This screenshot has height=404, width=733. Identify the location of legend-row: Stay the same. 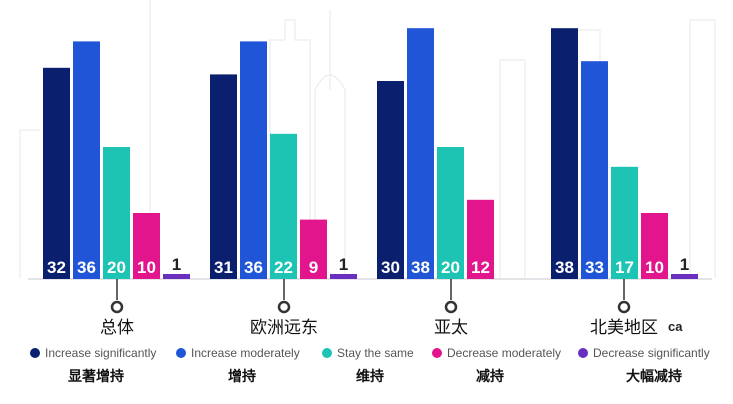
(368, 353).